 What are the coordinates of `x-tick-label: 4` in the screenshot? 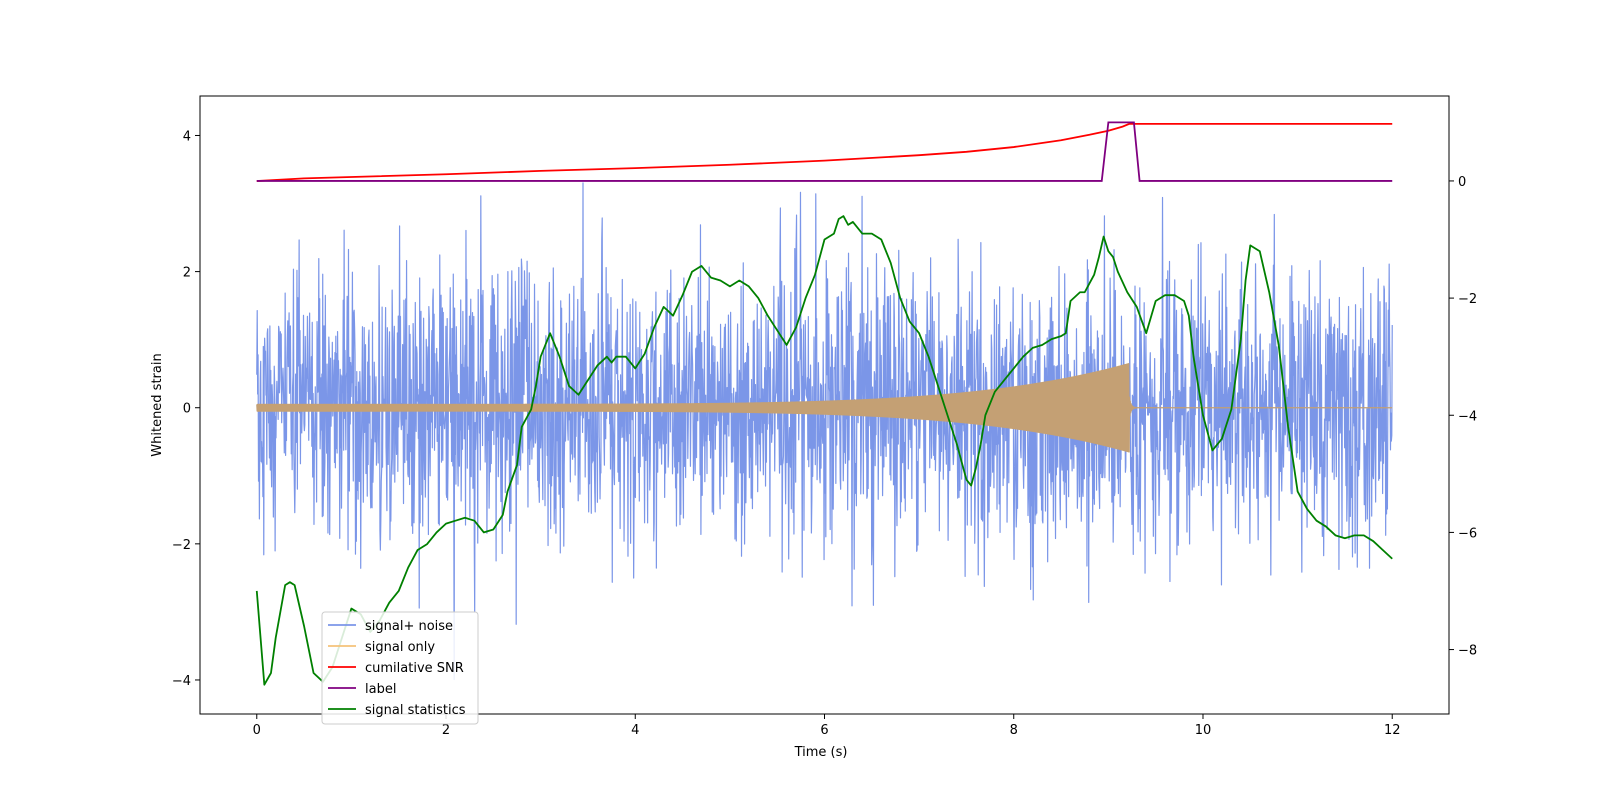 It's located at (635, 730).